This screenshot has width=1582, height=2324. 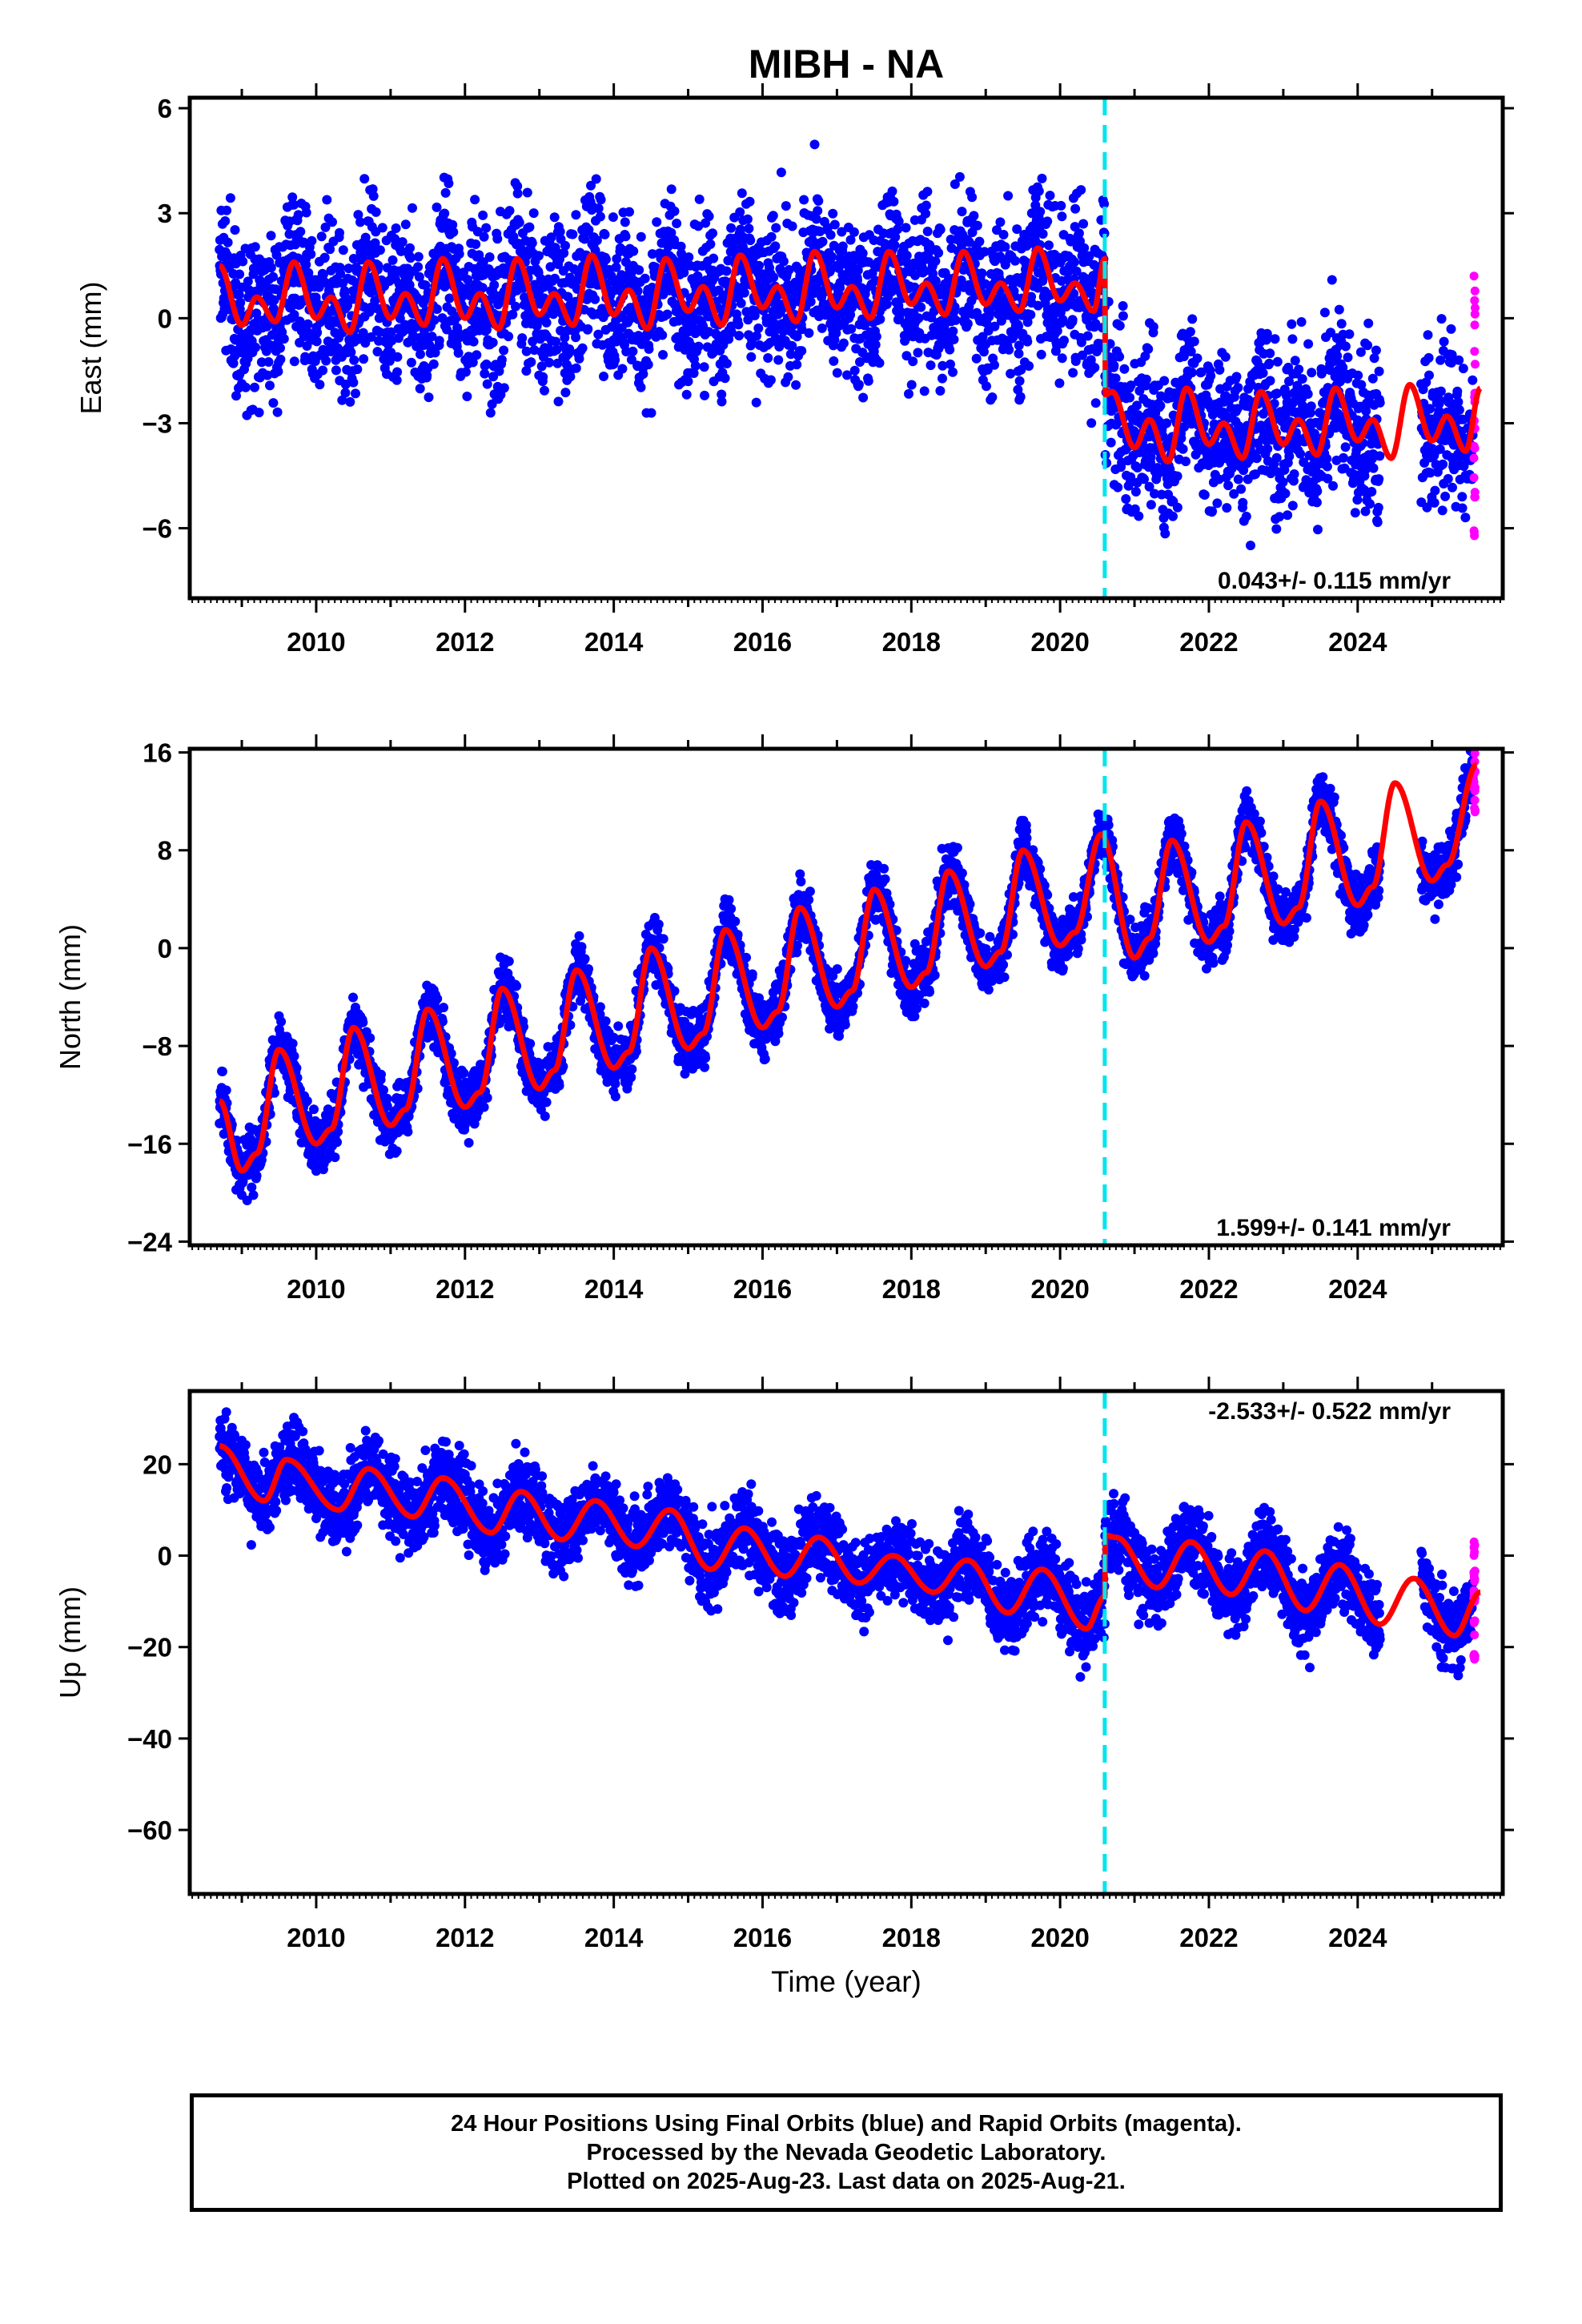 I want to click on east-data-points, so click(x=847, y=345).